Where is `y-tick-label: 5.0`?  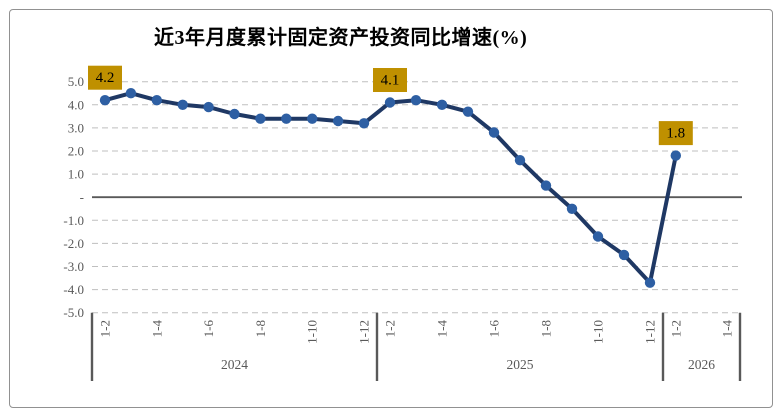
y-tick-label: 5.0 is located at coordinates (76, 81).